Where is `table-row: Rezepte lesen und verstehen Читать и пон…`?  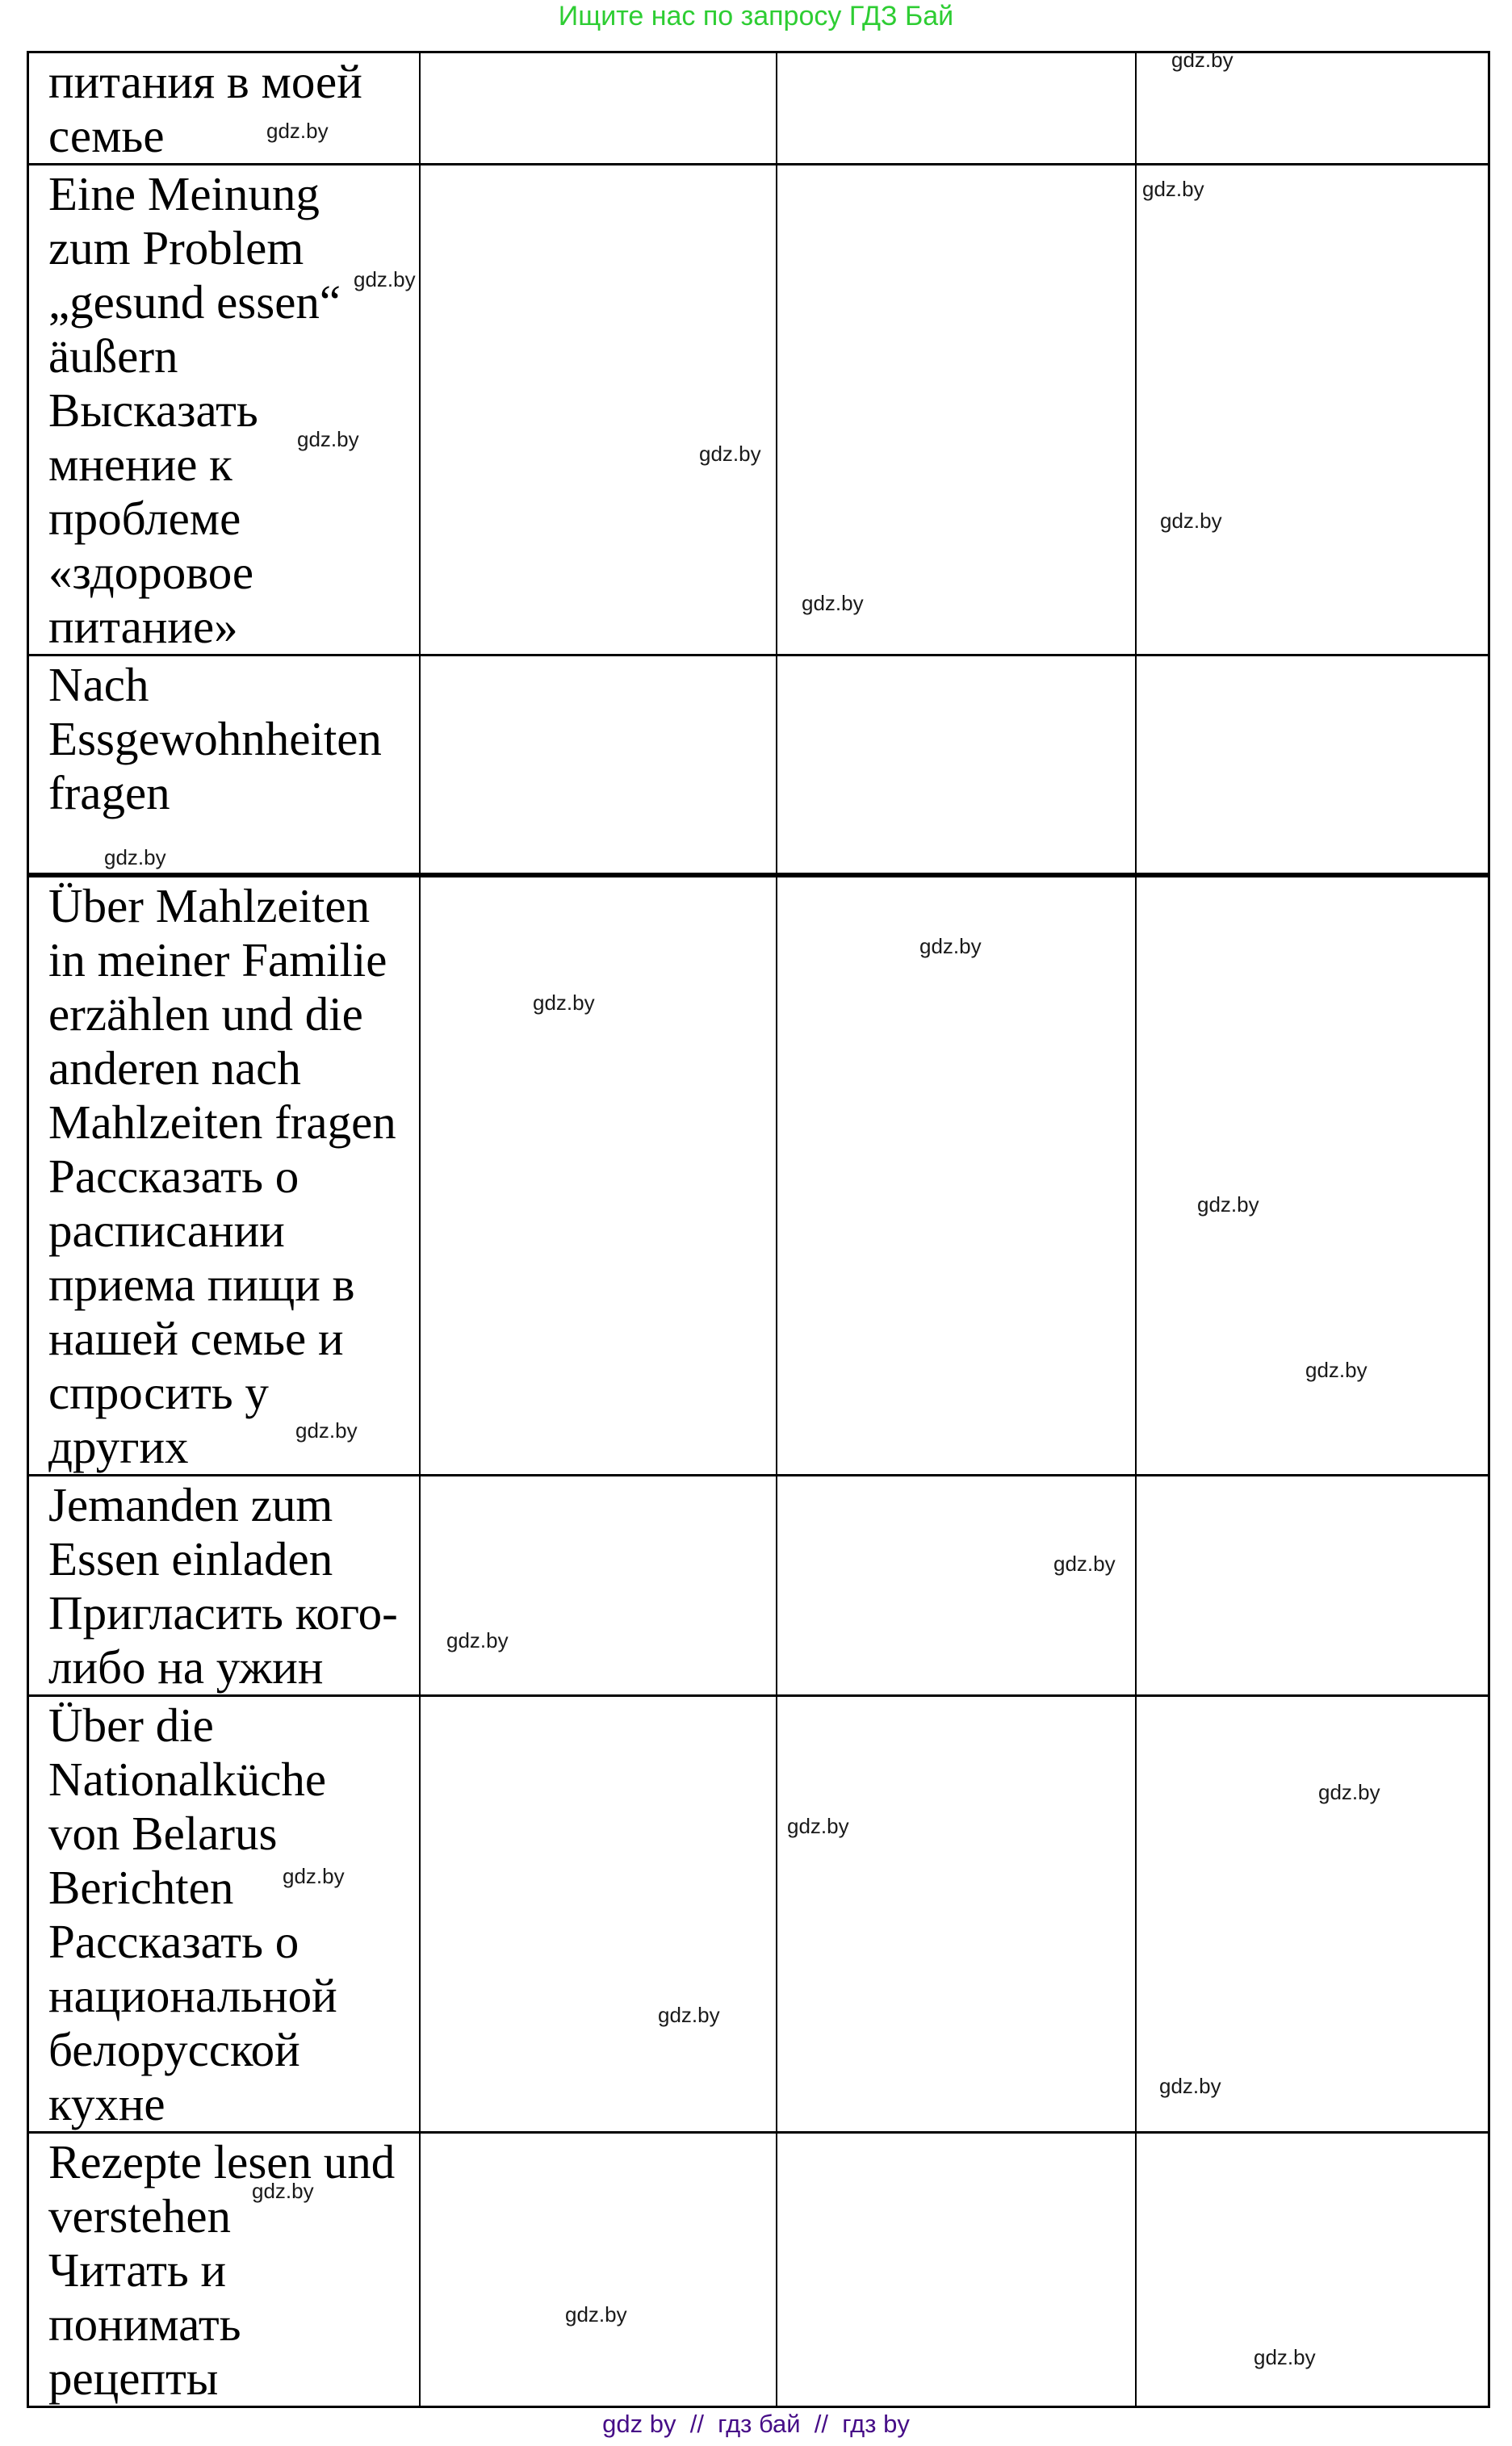 table-row: Rezepte lesen und verstehen Читать и пон… is located at coordinates (758, 2269).